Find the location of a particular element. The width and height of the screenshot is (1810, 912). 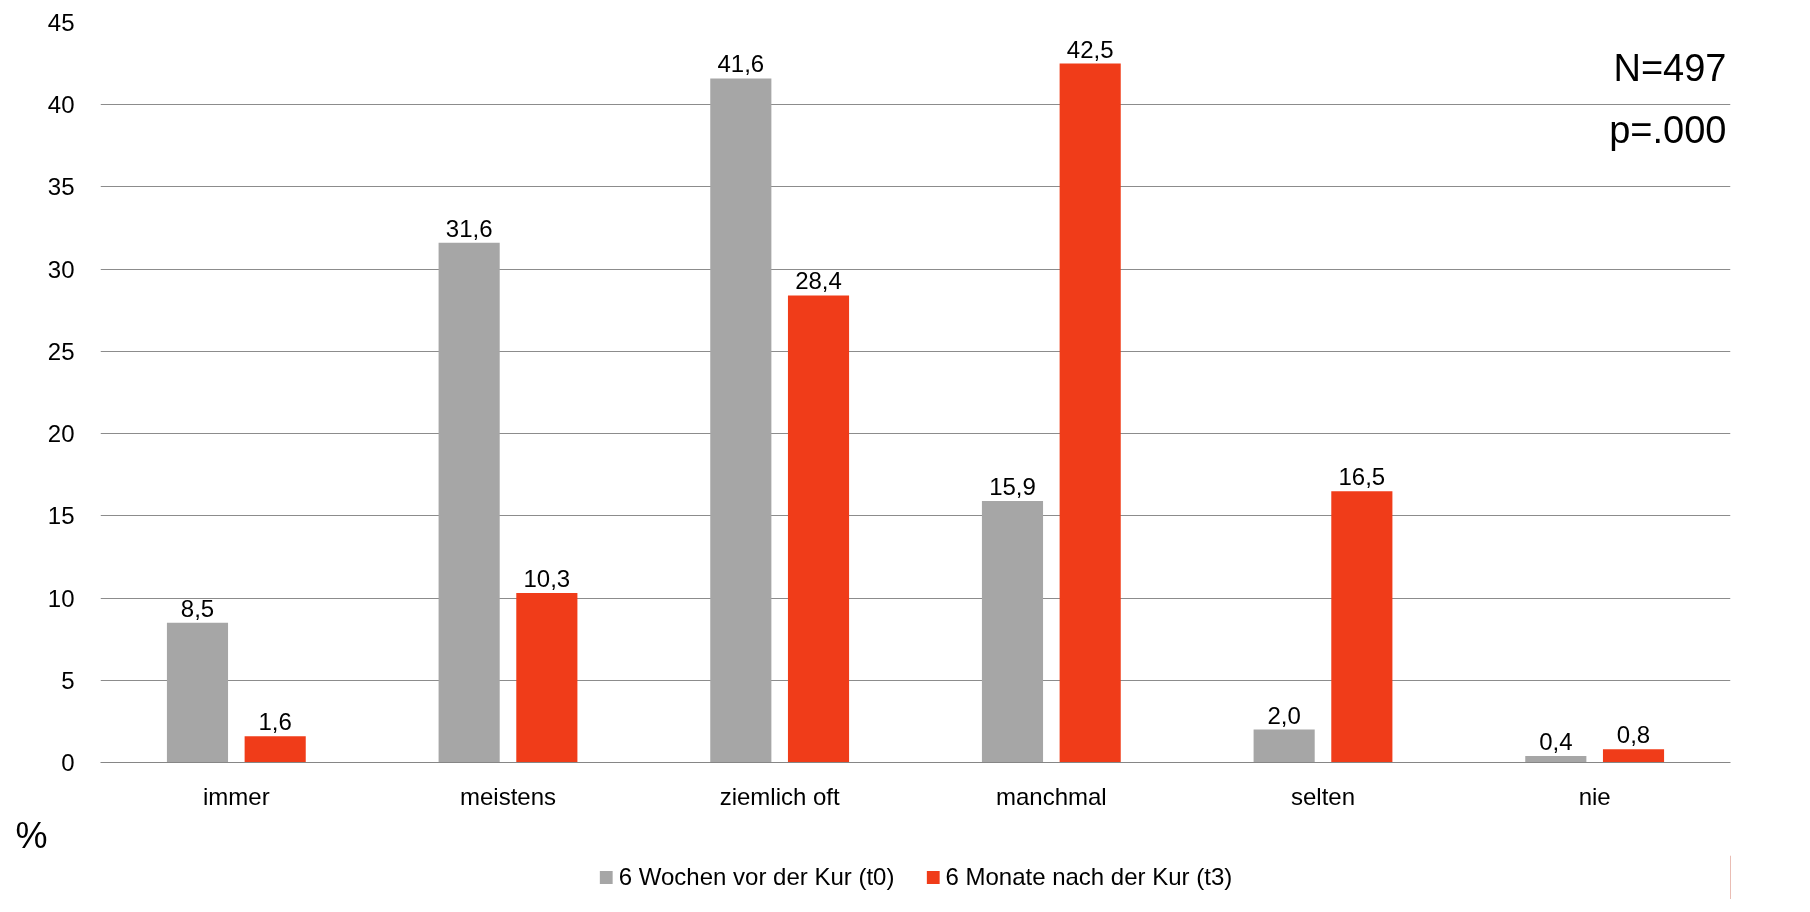

data-label: 16,5 is located at coordinates (1362, 477).